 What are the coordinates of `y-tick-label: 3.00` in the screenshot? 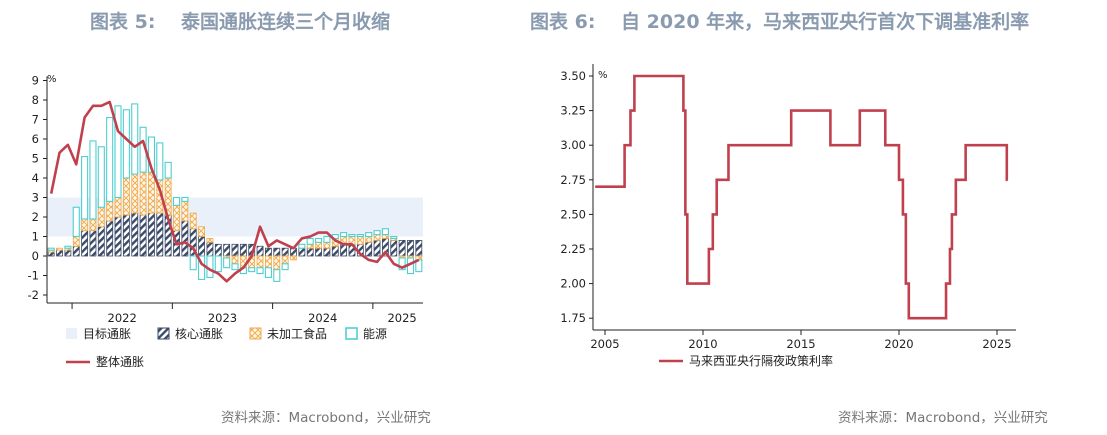 It's located at (573, 145).